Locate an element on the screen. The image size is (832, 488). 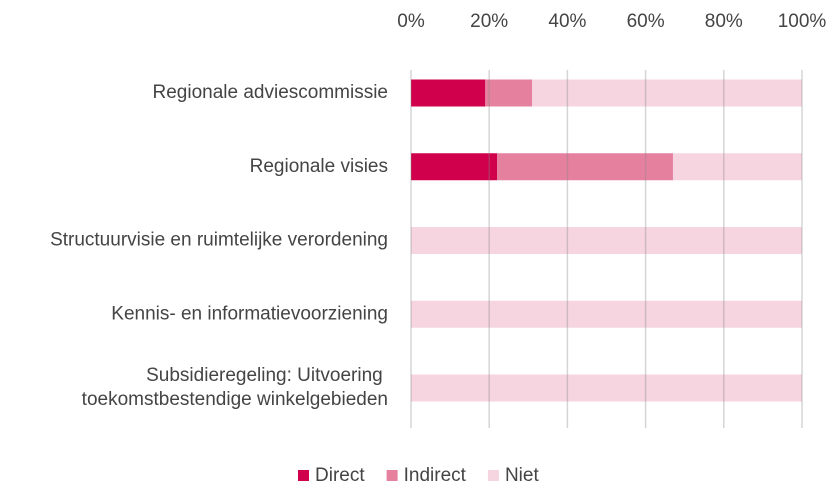
x-tick-label: 40% is located at coordinates (567, 21).